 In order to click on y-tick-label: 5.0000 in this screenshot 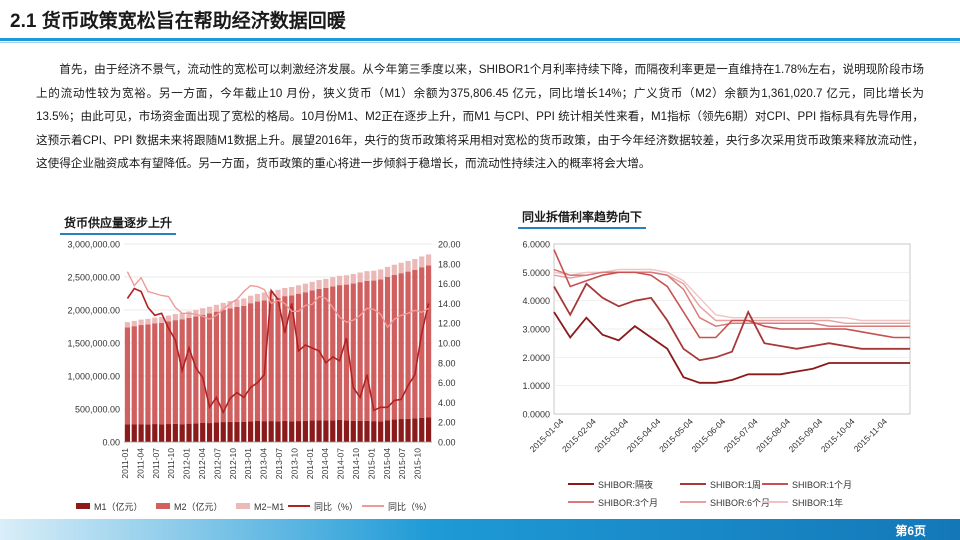, I will do `click(536, 273)`.